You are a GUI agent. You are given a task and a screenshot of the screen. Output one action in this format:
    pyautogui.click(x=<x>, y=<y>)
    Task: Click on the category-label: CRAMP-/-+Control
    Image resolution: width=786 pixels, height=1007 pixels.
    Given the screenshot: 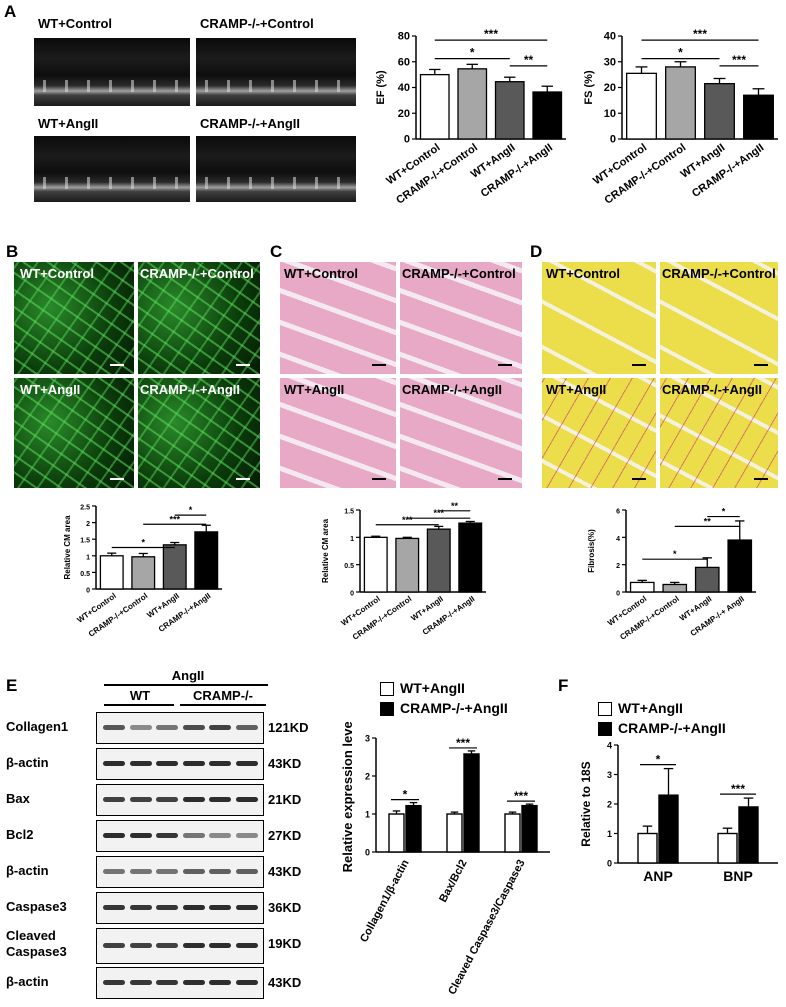 What is the action you would take?
    pyautogui.click(x=649, y=618)
    